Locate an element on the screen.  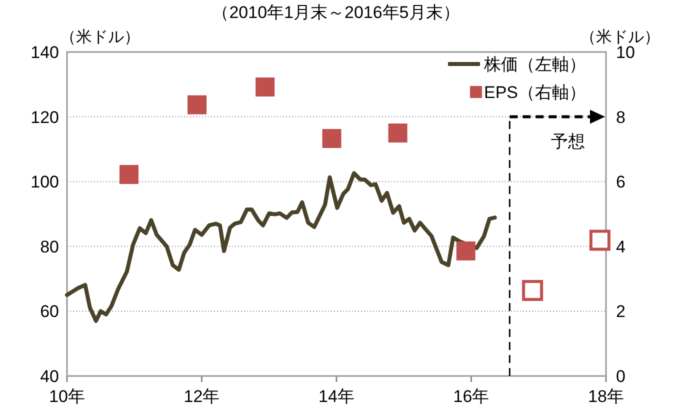
y2-tick-label: 2 is located at coordinates (621, 312).